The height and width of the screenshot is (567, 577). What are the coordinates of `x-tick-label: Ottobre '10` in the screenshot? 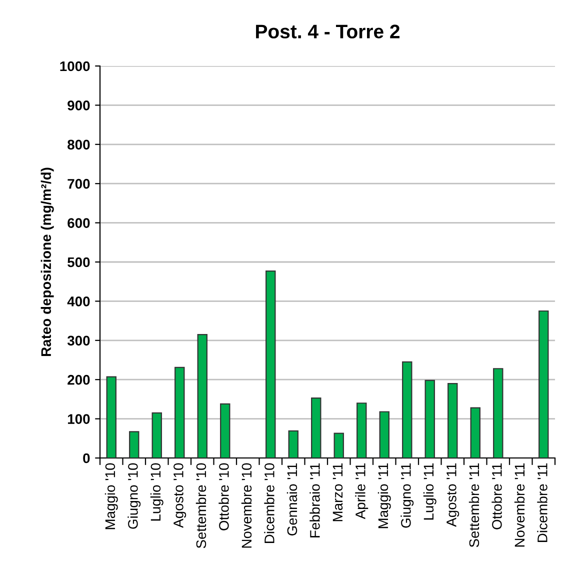 It's located at (223, 496).